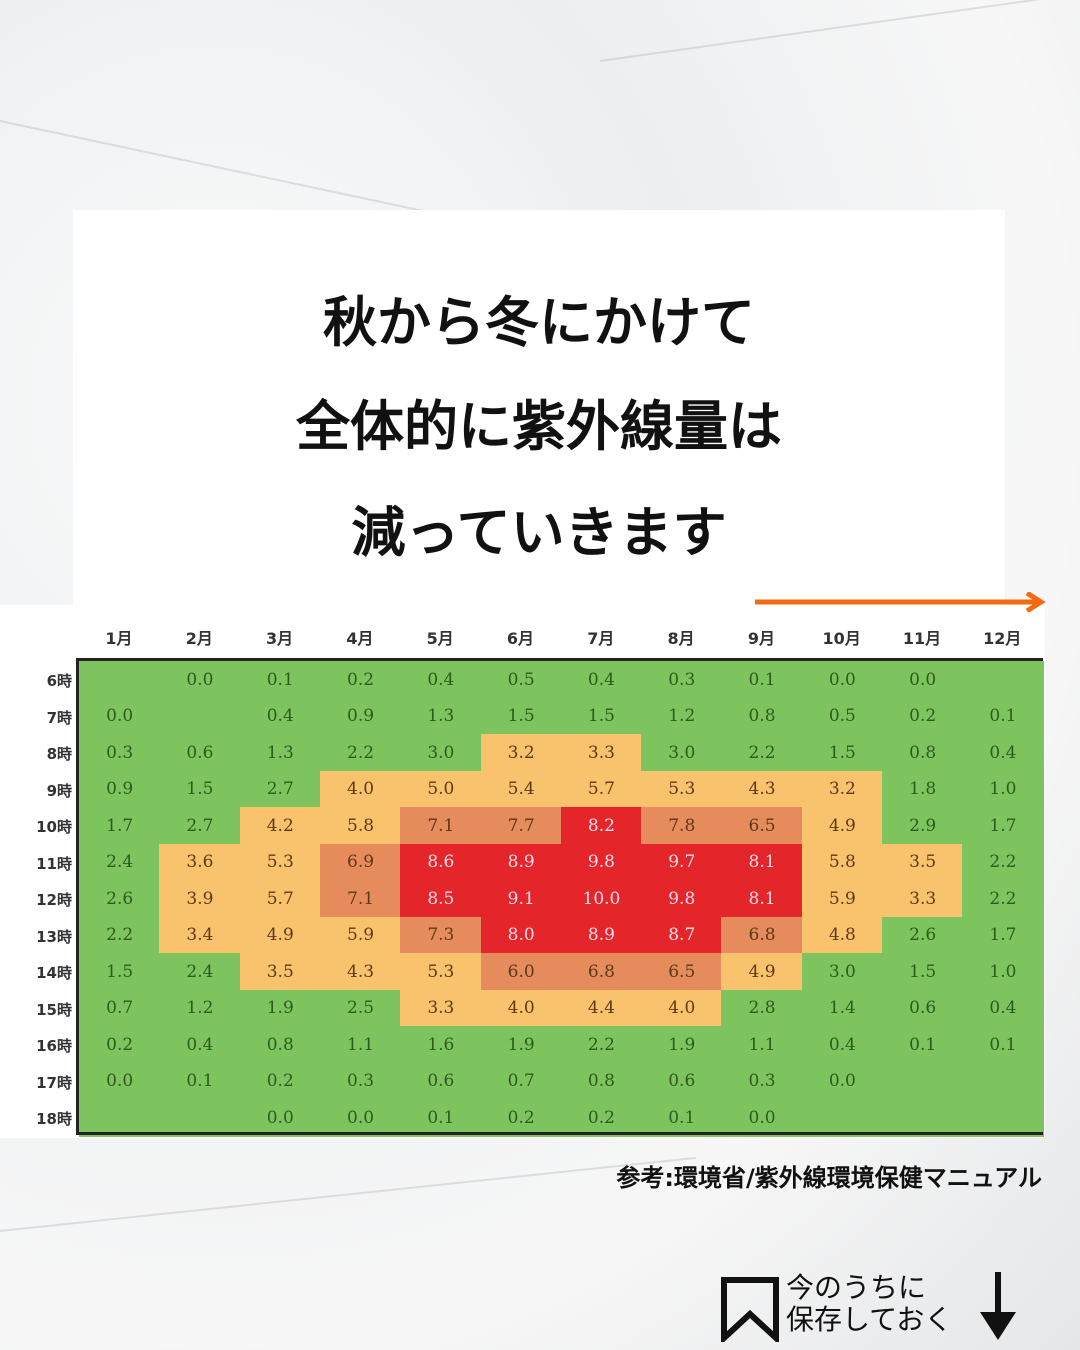 This screenshot has height=1350, width=1080. Describe the element at coordinates (869, 1319) in the screenshot. I see `save-line-2: 保存しておく` at that location.